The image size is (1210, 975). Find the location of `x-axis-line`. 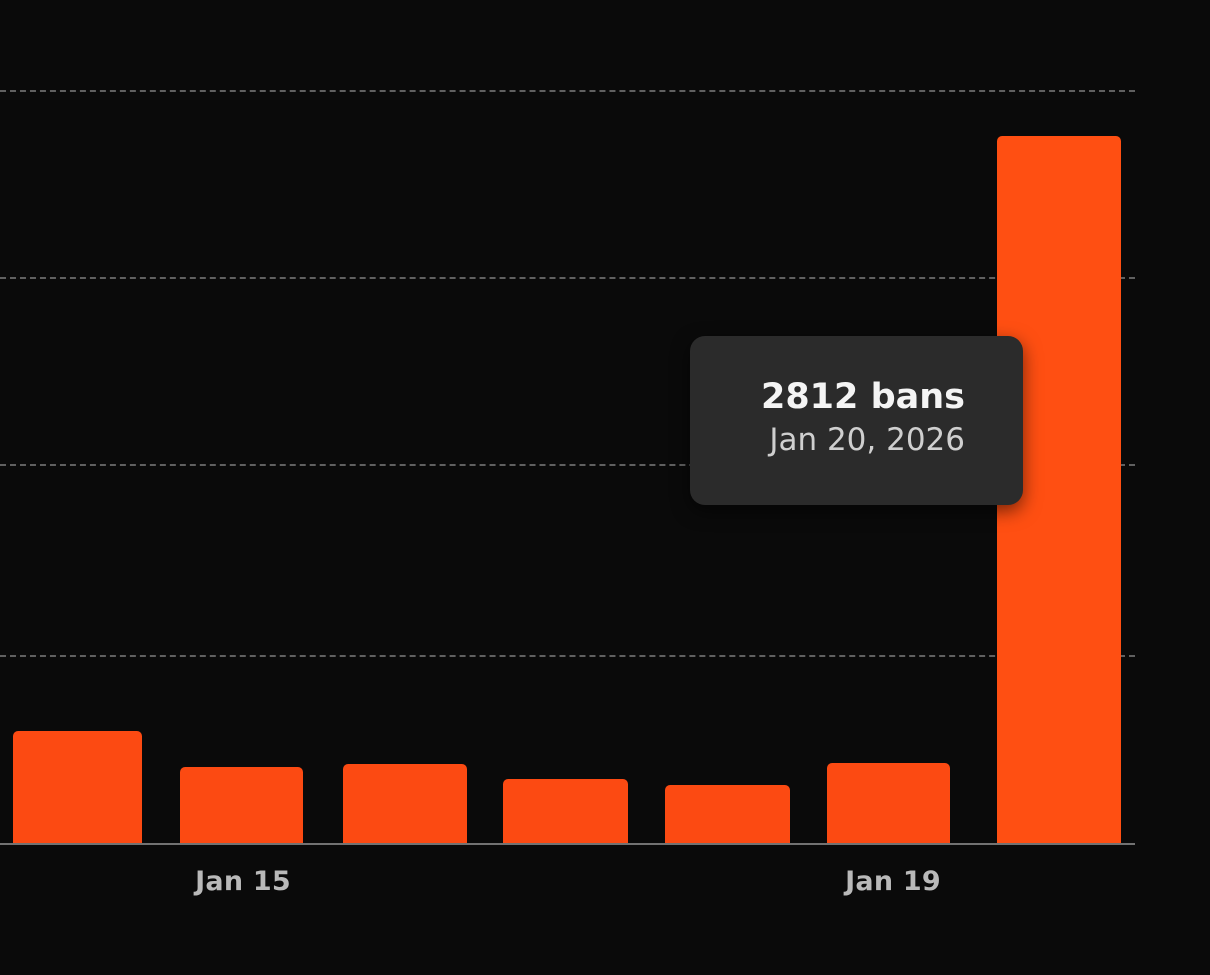

x-axis-line is located at coordinates (567, 844).